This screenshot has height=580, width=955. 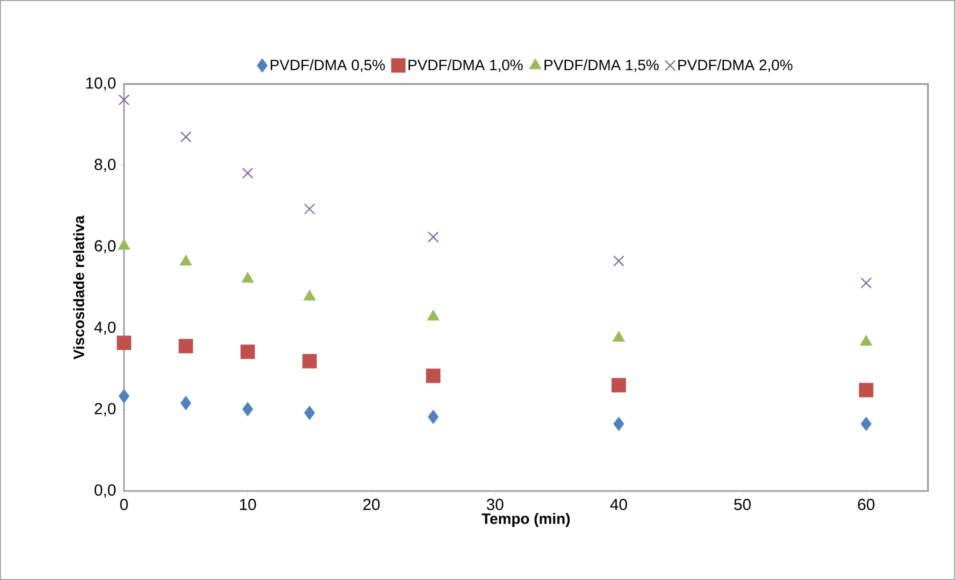 What do you see at coordinates (105, 328) in the screenshot?
I see `y-tick-label: 4,0` at bounding box center [105, 328].